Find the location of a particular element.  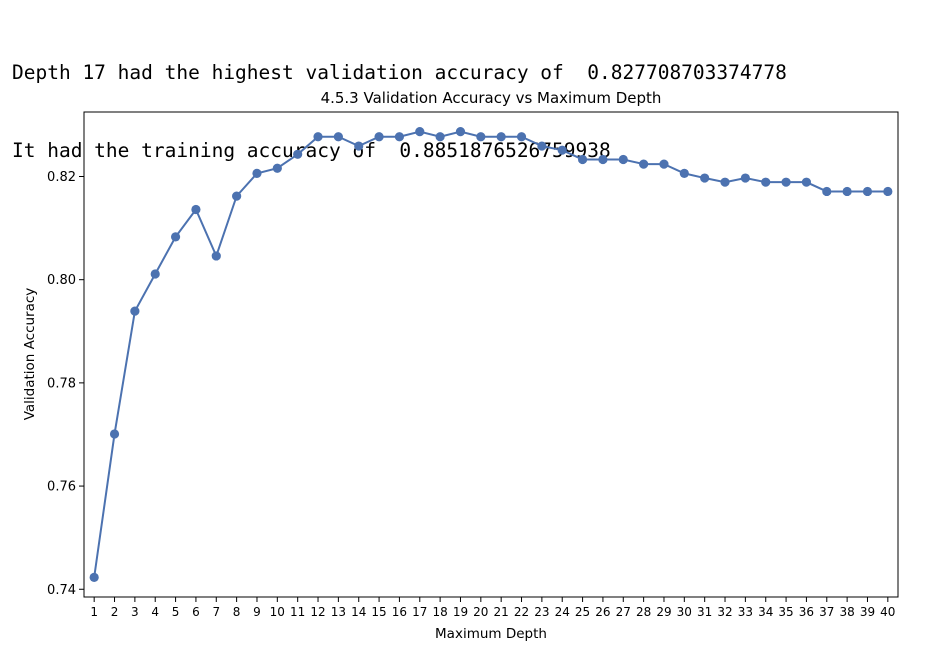

y-tick-label: 0.78 is located at coordinates (61, 383).